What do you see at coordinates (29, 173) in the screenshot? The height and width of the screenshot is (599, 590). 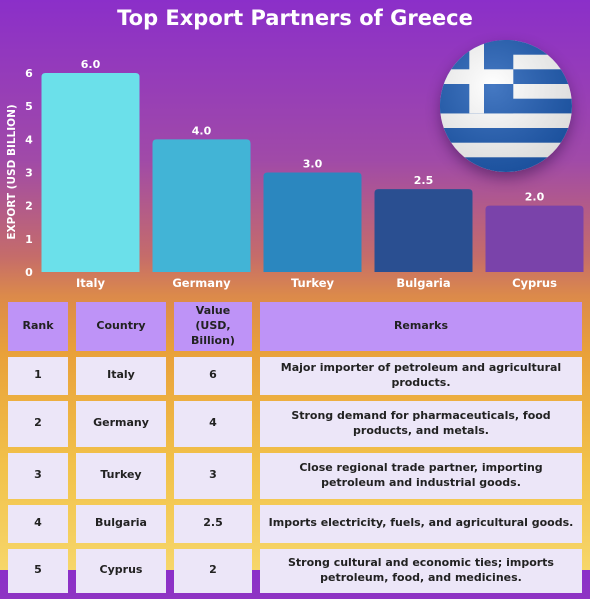 I see `y-tick-label: 3` at bounding box center [29, 173].